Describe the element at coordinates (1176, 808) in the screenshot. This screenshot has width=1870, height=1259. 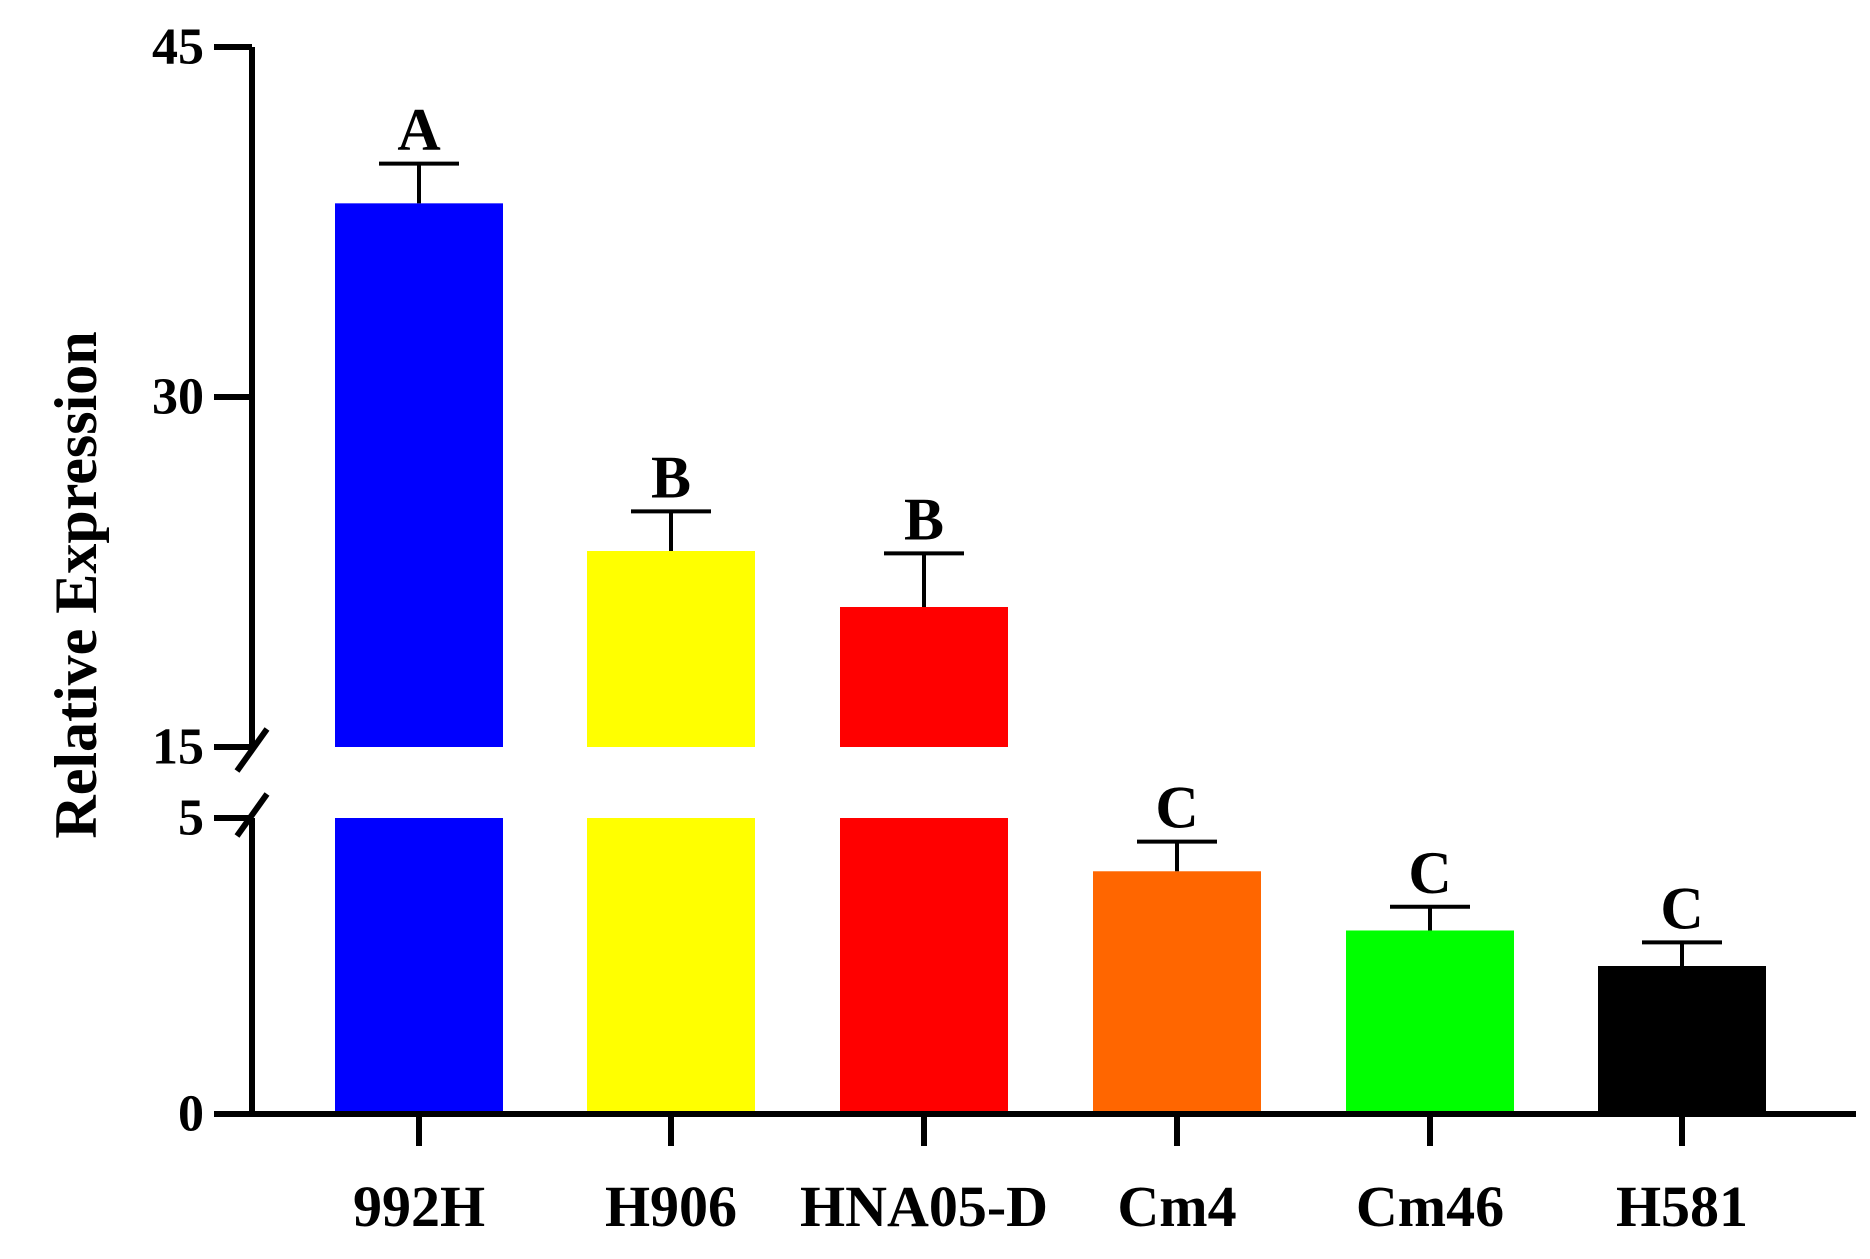
I see `significance-label-Cm4: C` at that location.